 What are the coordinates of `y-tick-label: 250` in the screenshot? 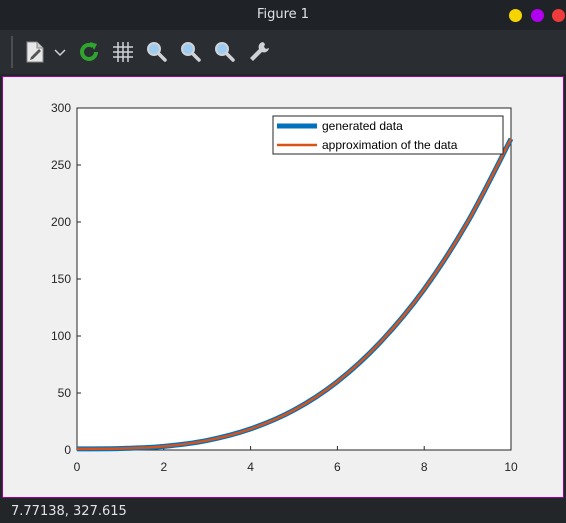 It's located at (61, 165).